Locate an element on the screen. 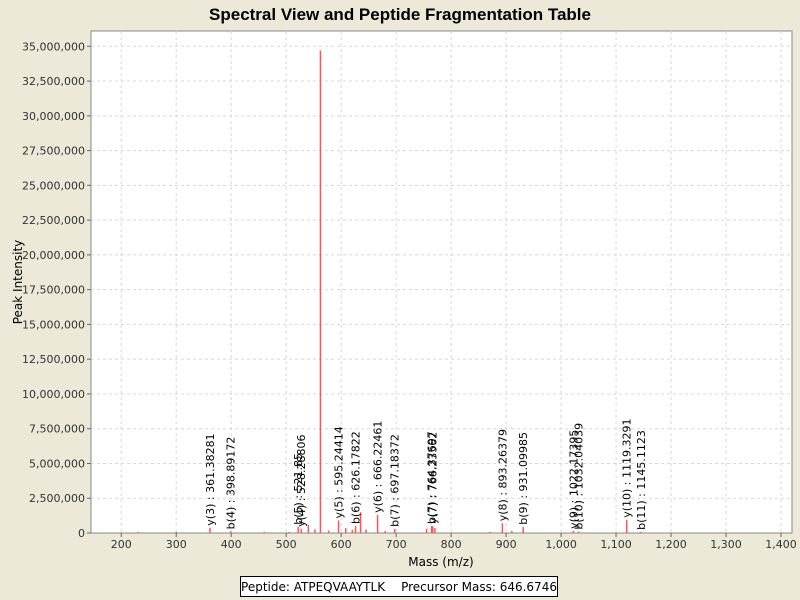  x-tick-label: 400 is located at coordinates (231, 544).